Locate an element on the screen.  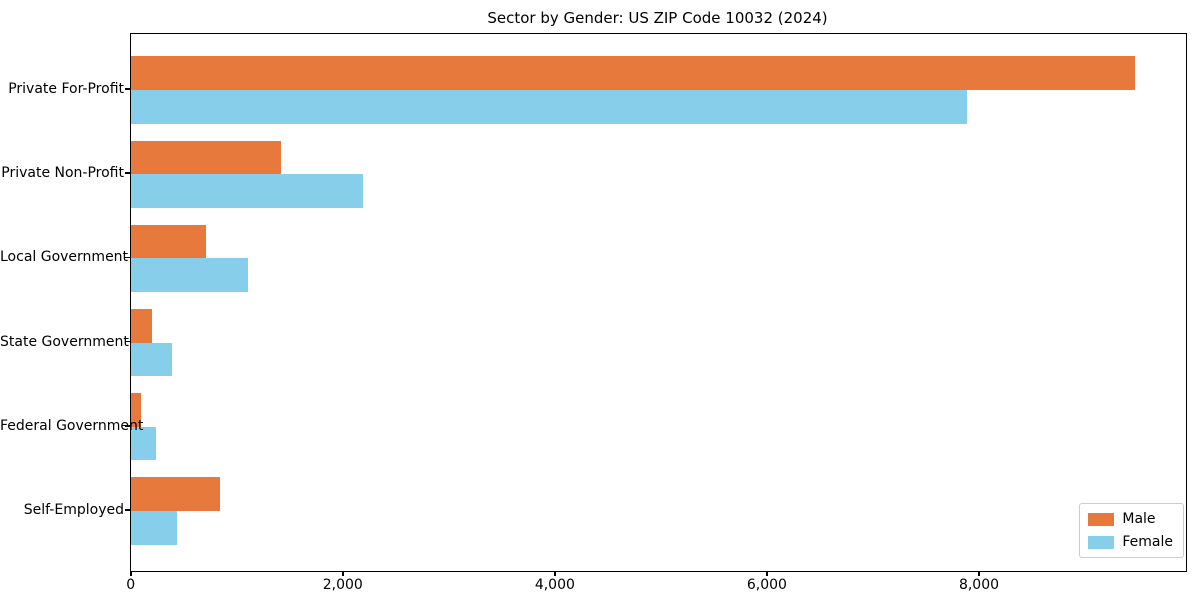
legend-item-female: Female is located at coordinates (1130, 542).